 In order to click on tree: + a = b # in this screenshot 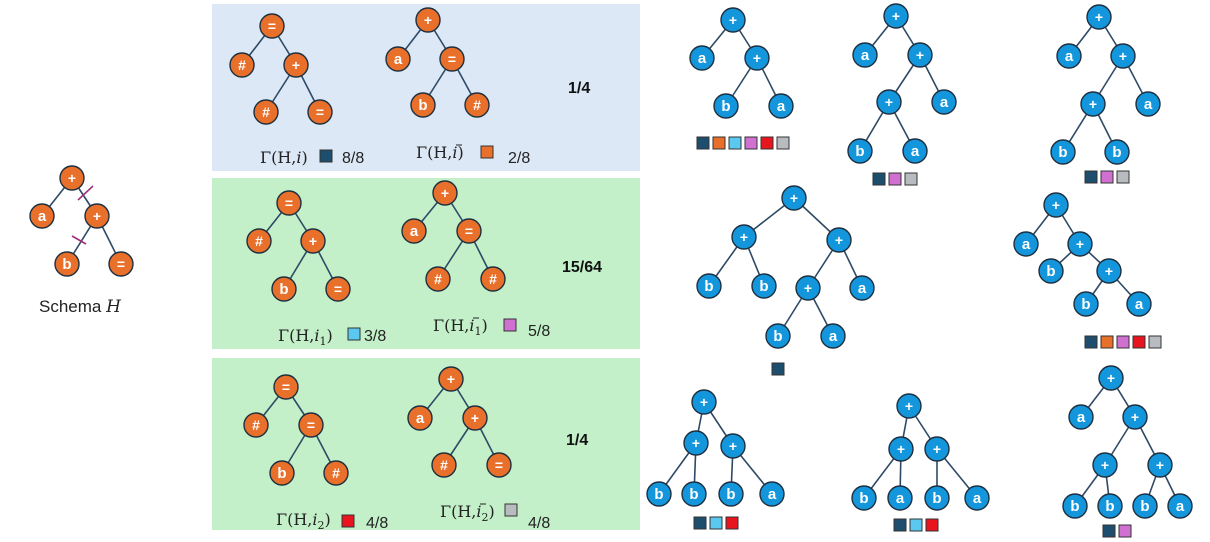, I will do `click(437, 62)`.